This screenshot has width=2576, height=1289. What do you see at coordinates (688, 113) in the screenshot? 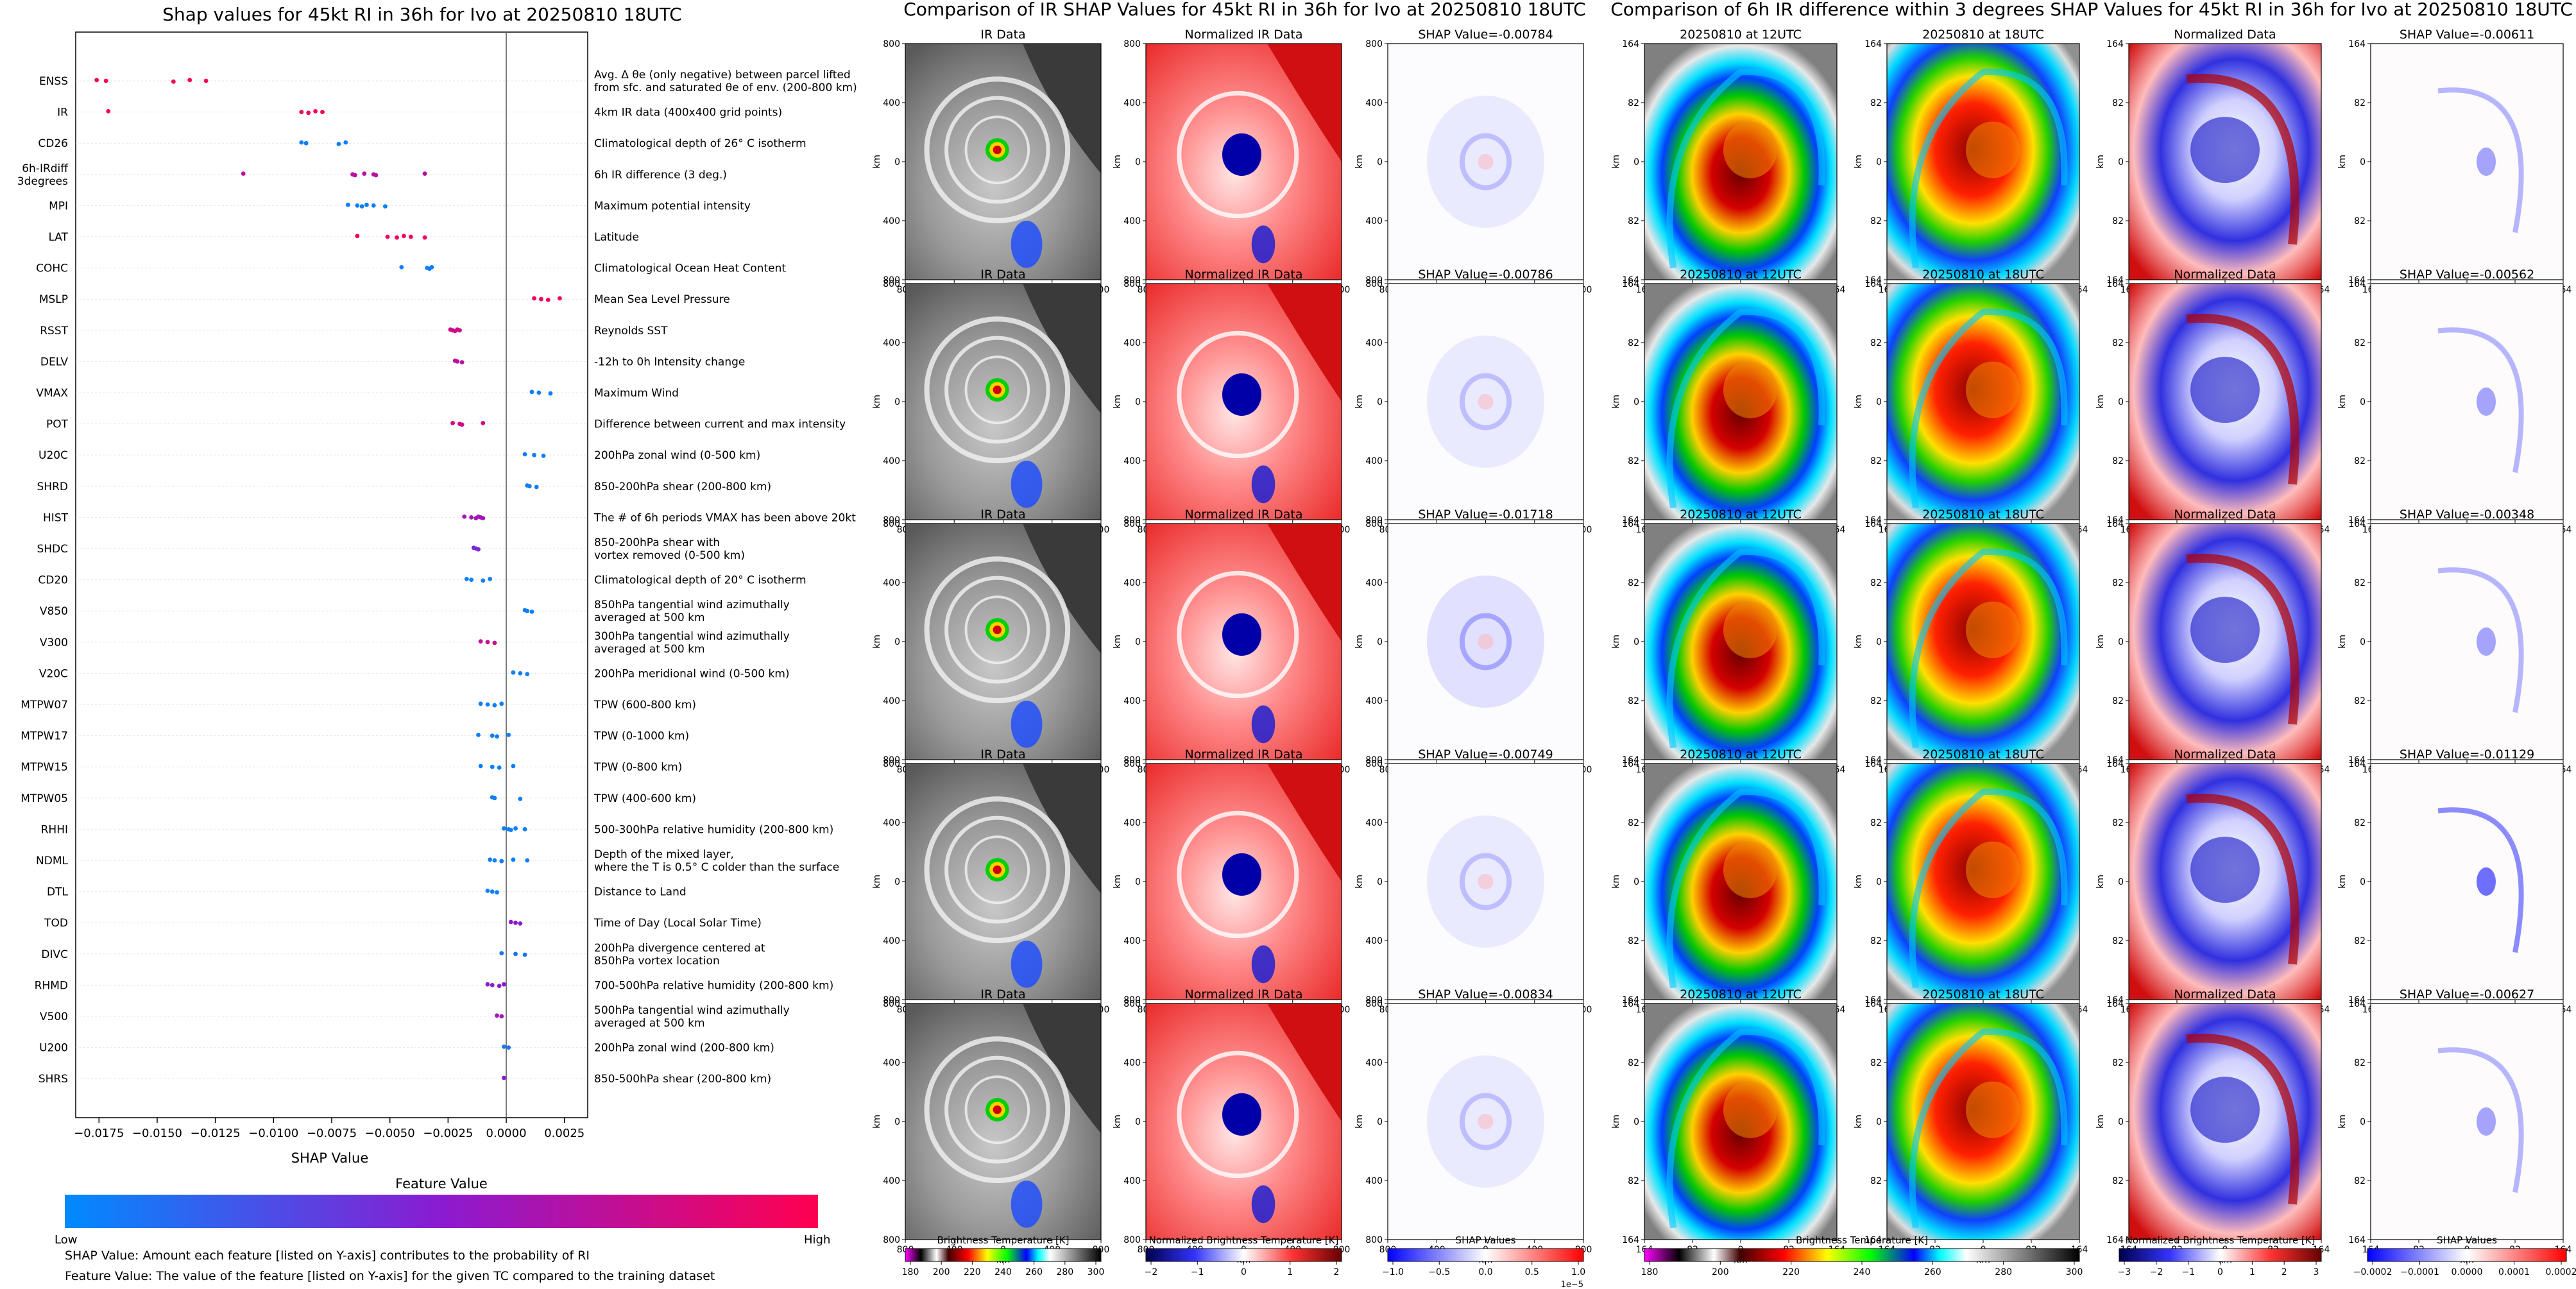
I see `feature-description: 4km IR data (400x400 grid points)` at bounding box center [688, 113].